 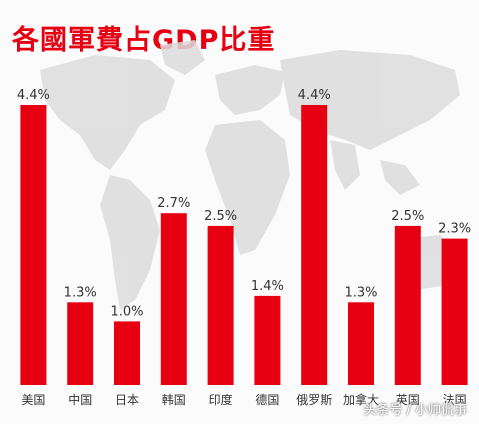 What do you see at coordinates (314, 400) in the screenshot?
I see `category-label-6: 俄罗斯` at bounding box center [314, 400].